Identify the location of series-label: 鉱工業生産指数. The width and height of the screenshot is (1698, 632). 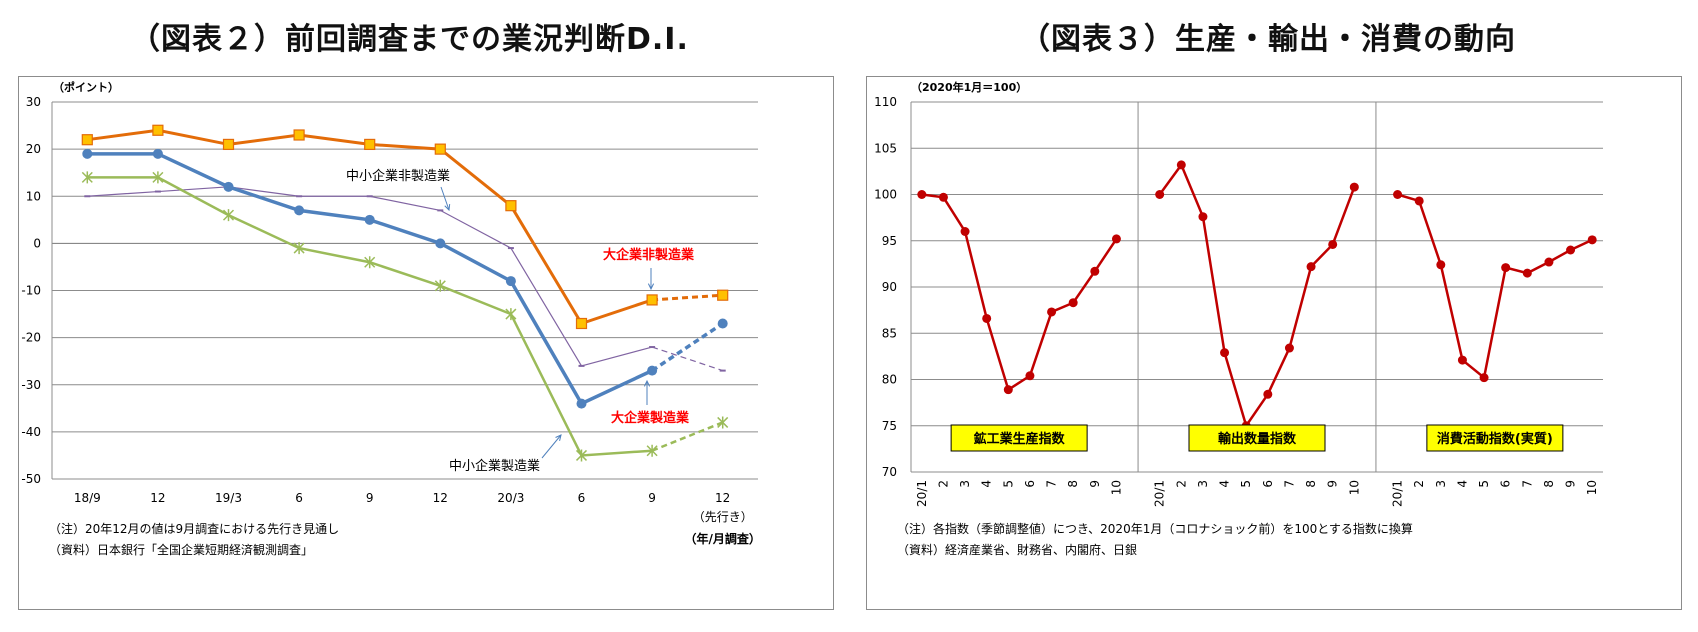
(1020, 439).